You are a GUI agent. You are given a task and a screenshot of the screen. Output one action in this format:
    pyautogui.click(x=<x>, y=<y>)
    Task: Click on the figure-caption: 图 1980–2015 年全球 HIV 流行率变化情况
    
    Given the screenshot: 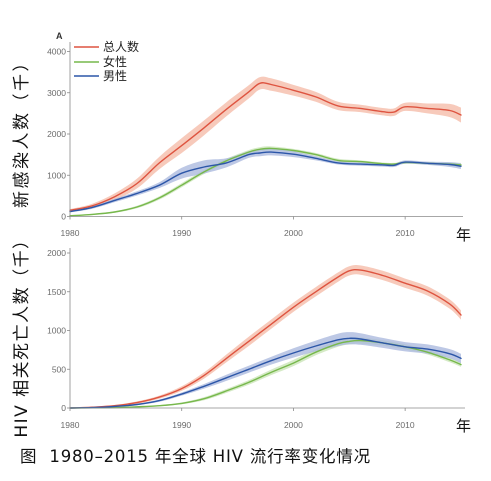 What is the action you would take?
    pyautogui.click(x=195, y=456)
    